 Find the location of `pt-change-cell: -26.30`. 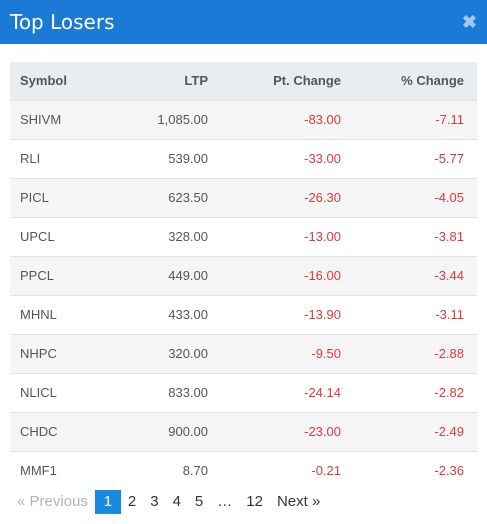

pt-change-cell: -26.30 is located at coordinates (274, 198).